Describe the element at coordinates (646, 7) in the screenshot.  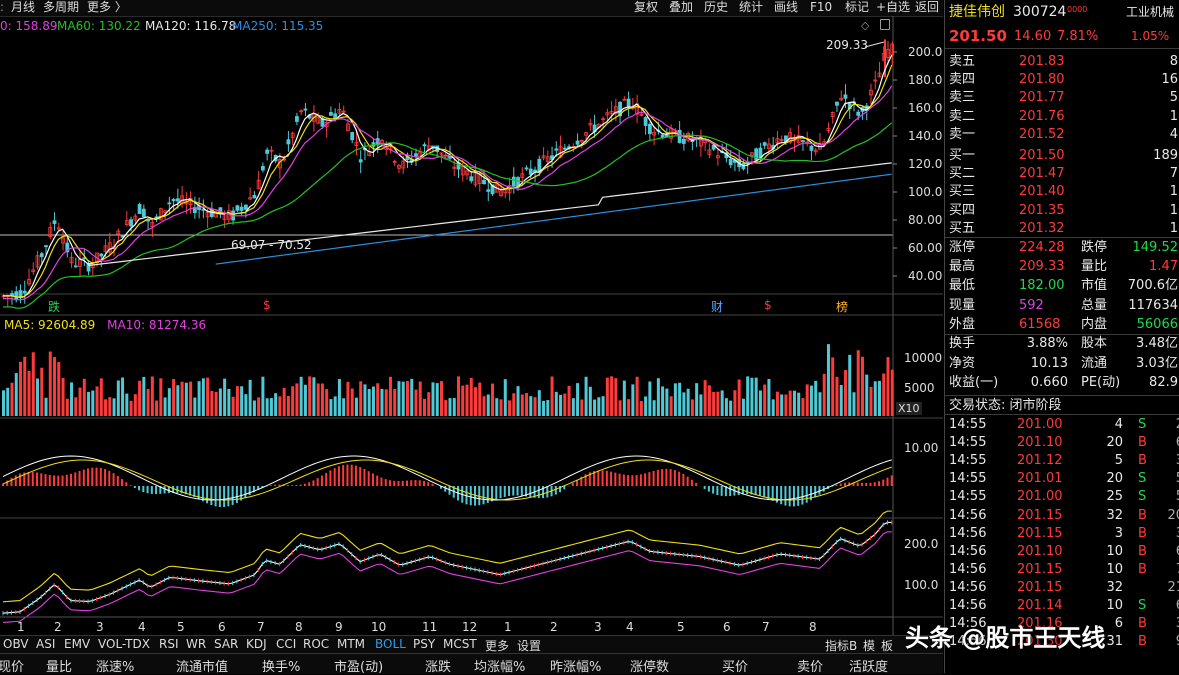
I see `restore-rights-button: 复权` at that location.